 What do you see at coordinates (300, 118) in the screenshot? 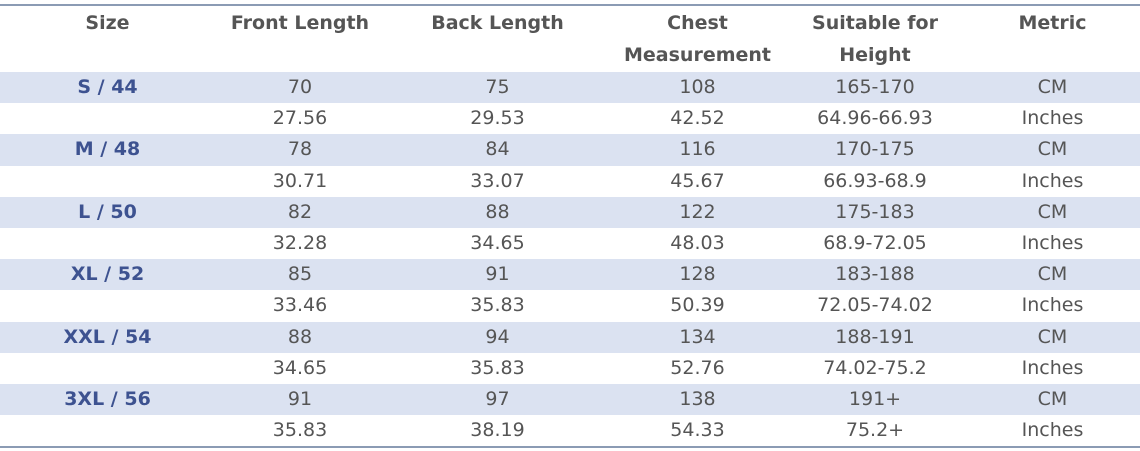
I see `value-cell: 27.56` at bounding box center [300, 118].